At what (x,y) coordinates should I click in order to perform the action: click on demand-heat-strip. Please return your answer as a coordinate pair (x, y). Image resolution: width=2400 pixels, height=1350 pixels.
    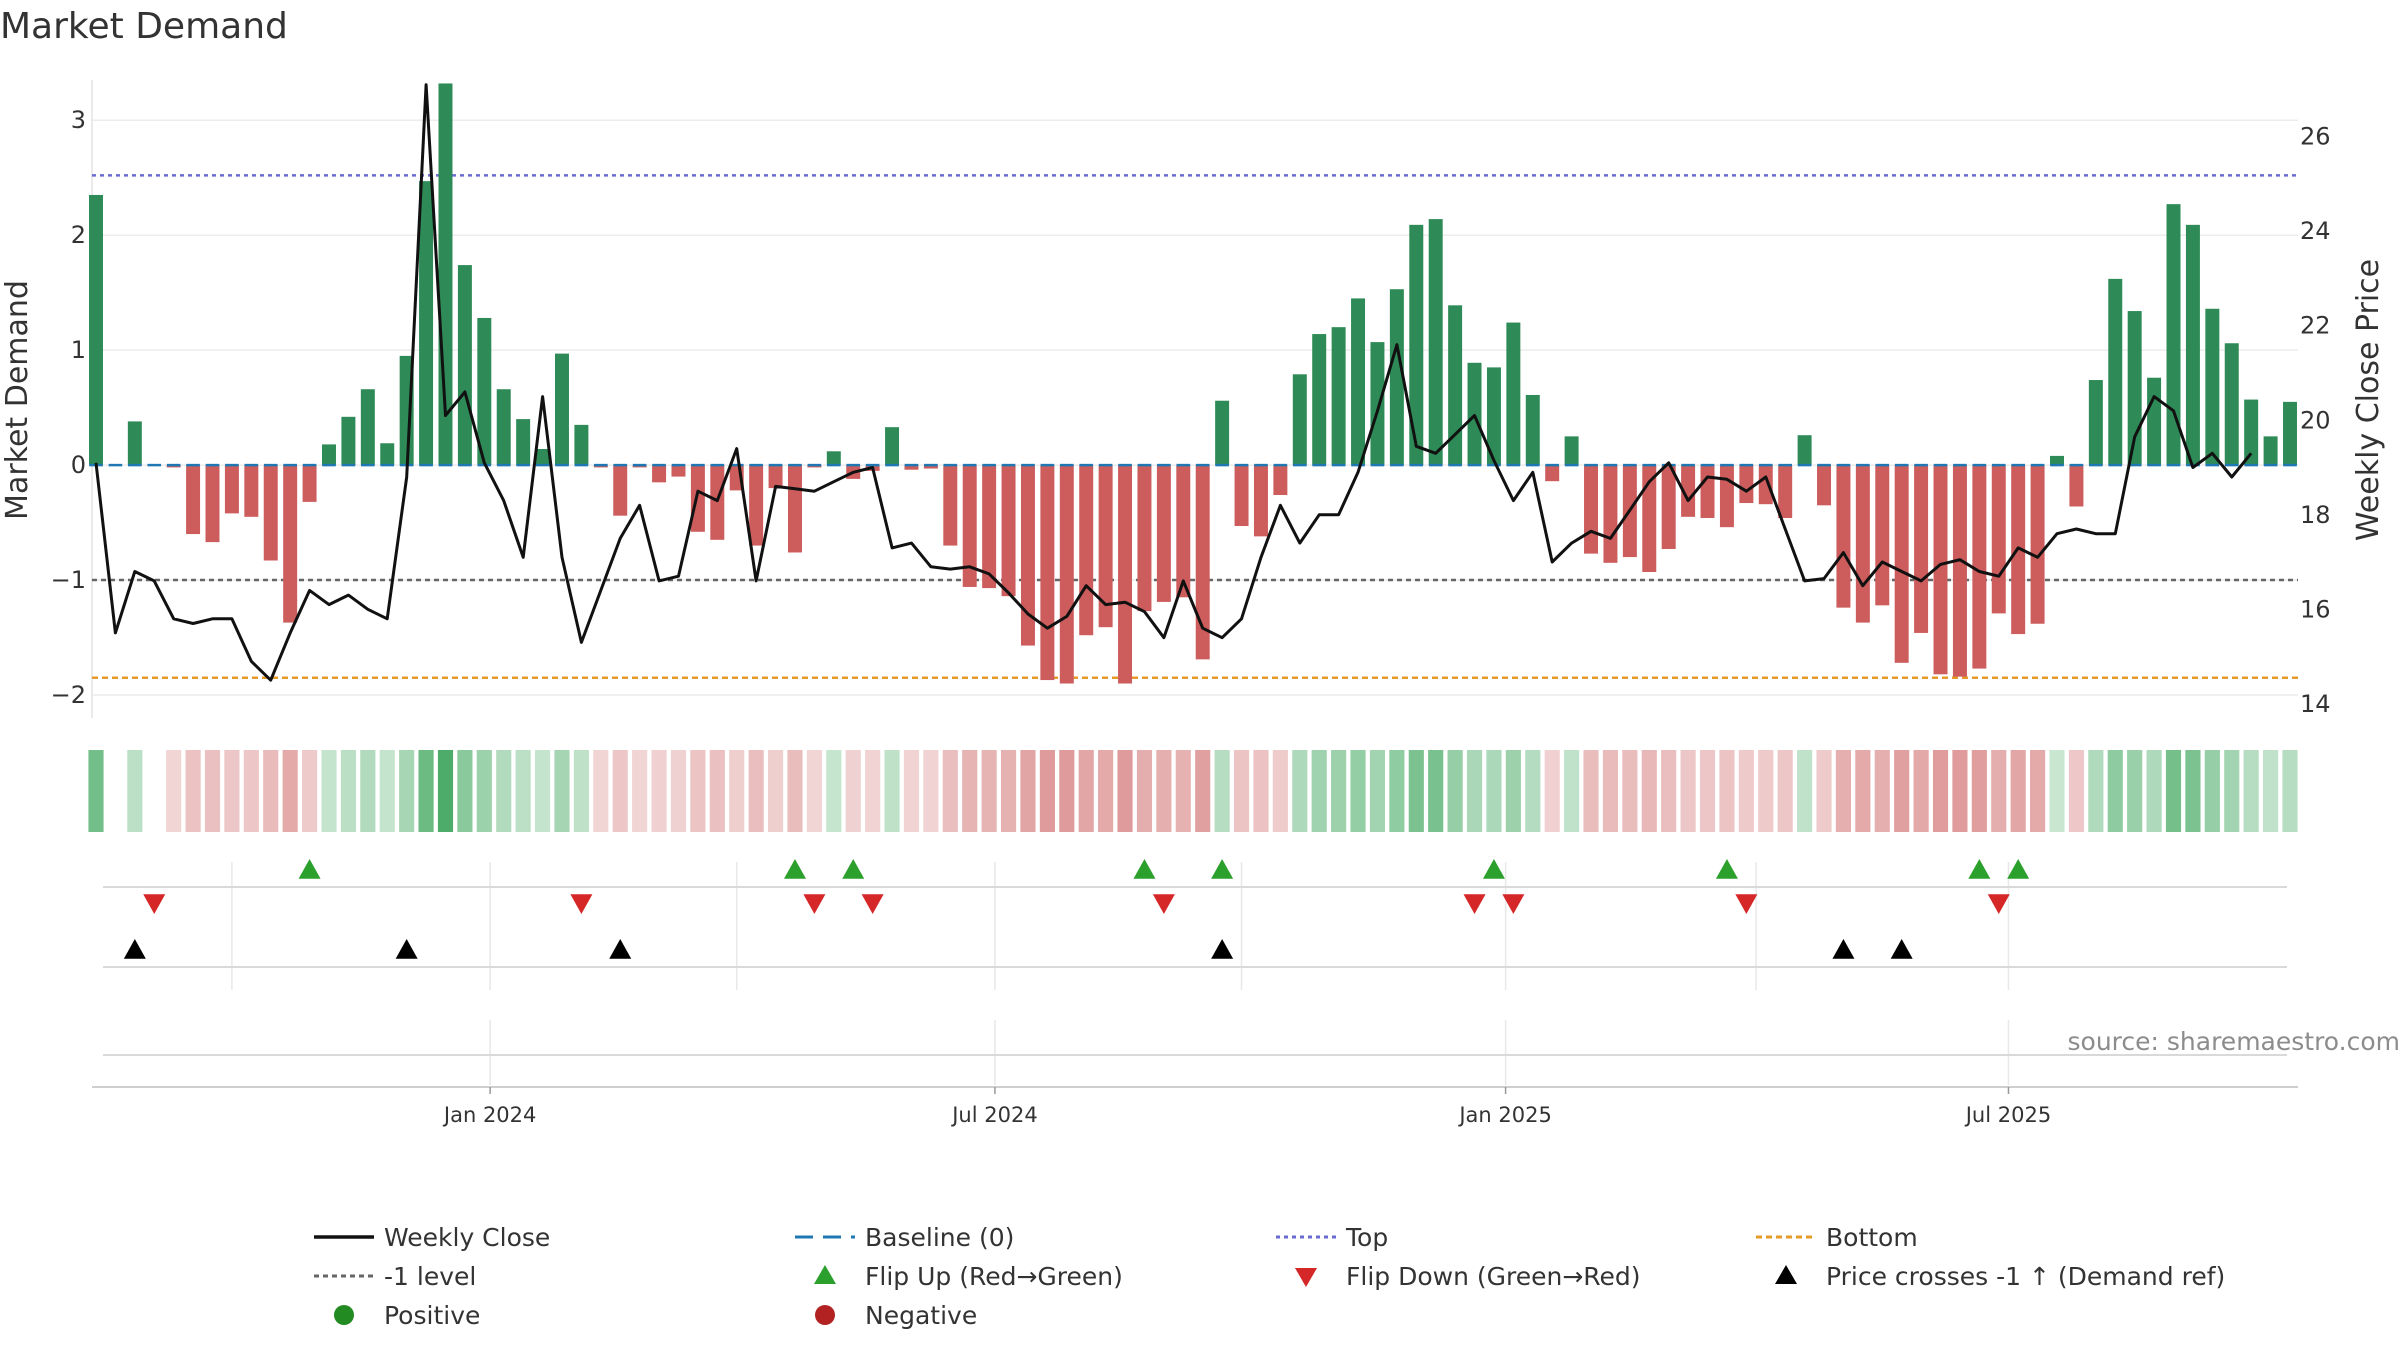
    Looking at the image, I should click on (1193, 791).